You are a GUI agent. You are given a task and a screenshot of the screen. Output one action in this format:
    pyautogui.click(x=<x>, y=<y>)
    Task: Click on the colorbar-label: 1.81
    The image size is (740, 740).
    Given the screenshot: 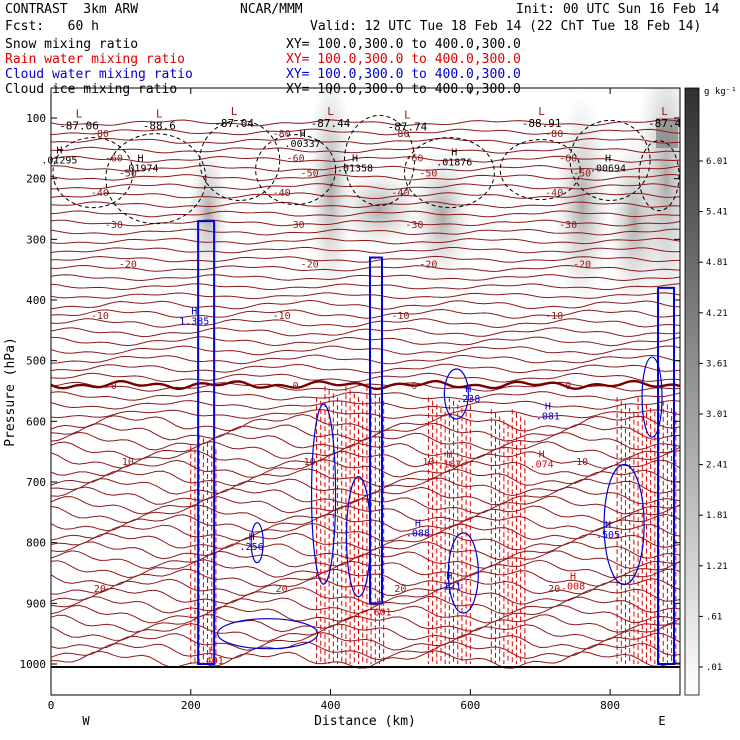 What is the action you would take?
    pyautogui.click(x=717, y=516)
    